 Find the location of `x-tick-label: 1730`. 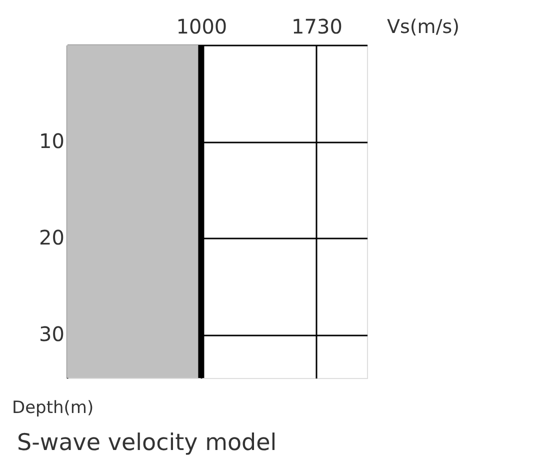

x-tick-label: 1730 is located at coordinates (317, 26).